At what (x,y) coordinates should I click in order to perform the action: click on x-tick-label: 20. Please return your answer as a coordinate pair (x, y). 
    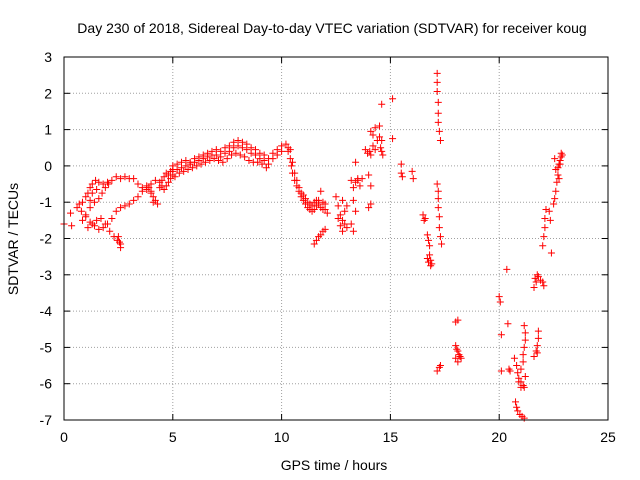
    Looking at the image, I should click on (499, 437).